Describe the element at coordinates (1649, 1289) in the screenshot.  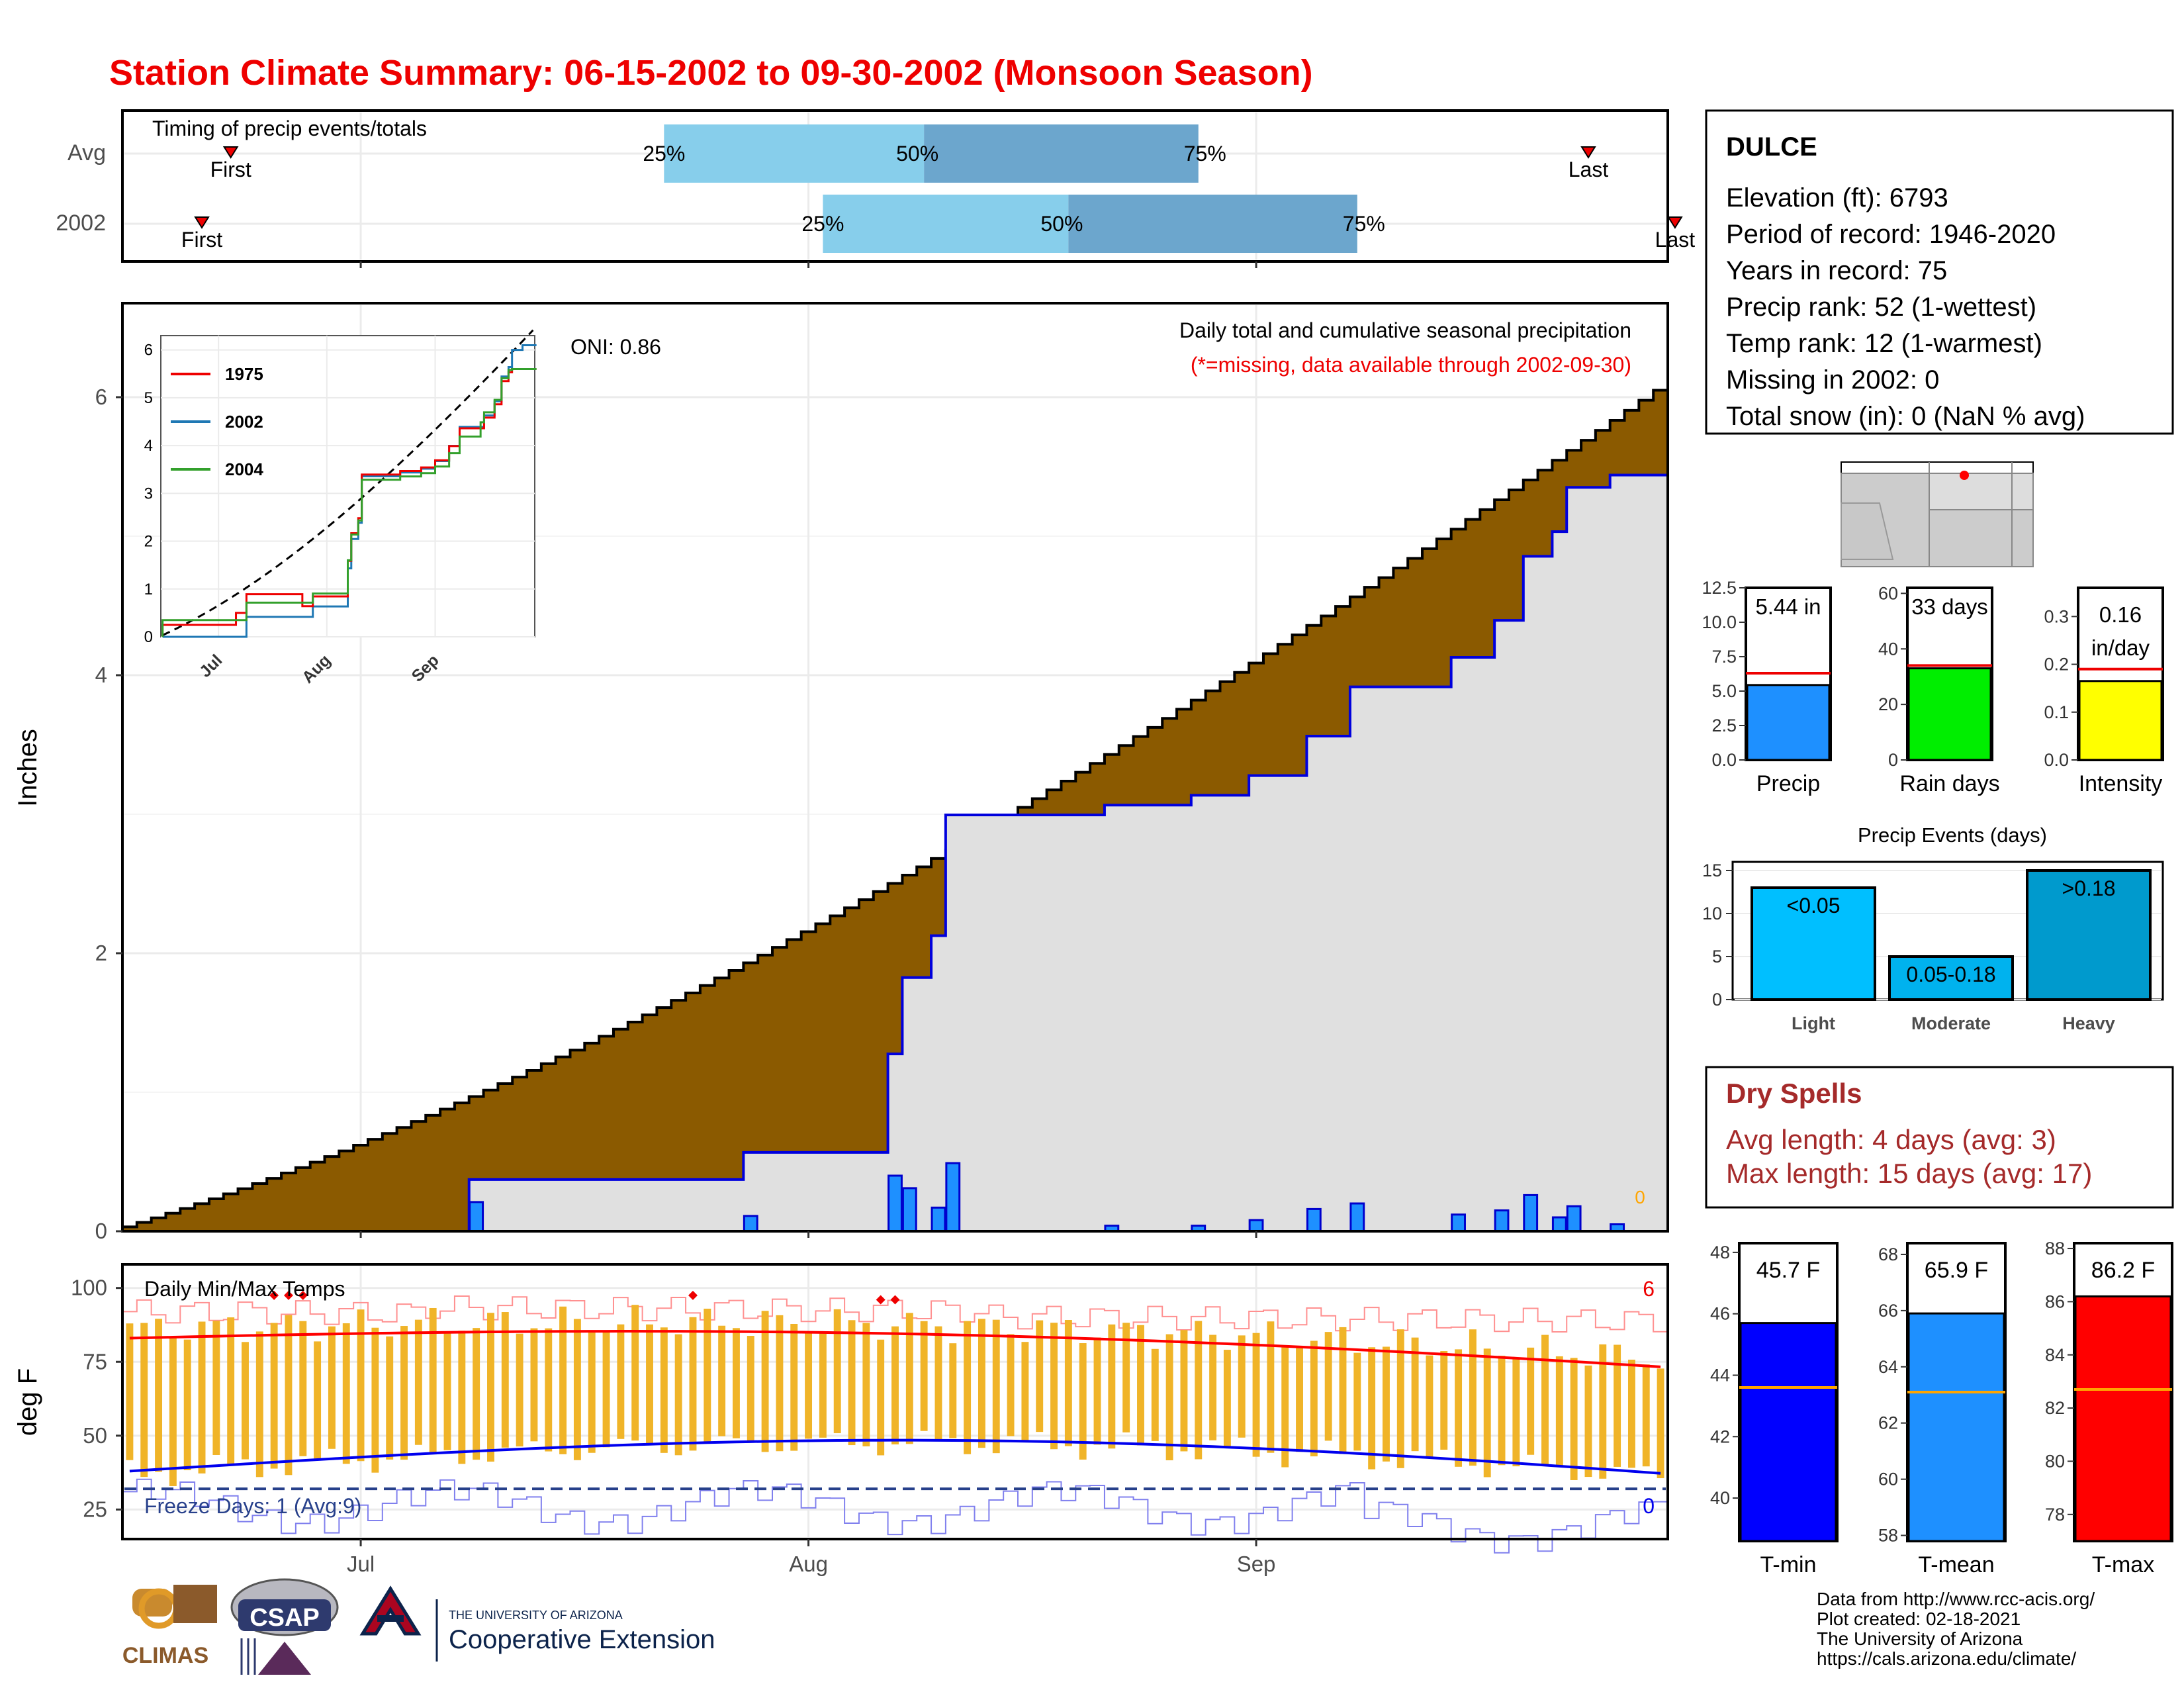
I see `hot-days-count: 6` at that location.